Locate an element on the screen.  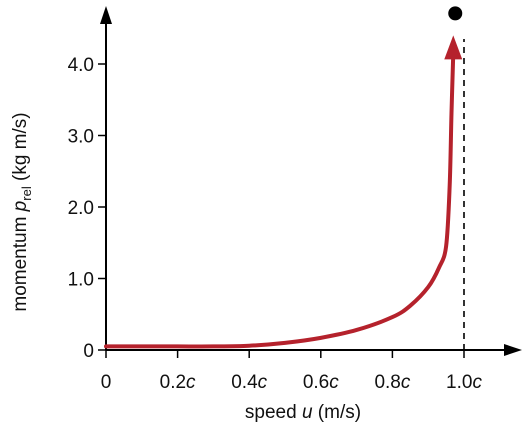
y-axis-title-subscript: rel is located at coordinates (26, 193).